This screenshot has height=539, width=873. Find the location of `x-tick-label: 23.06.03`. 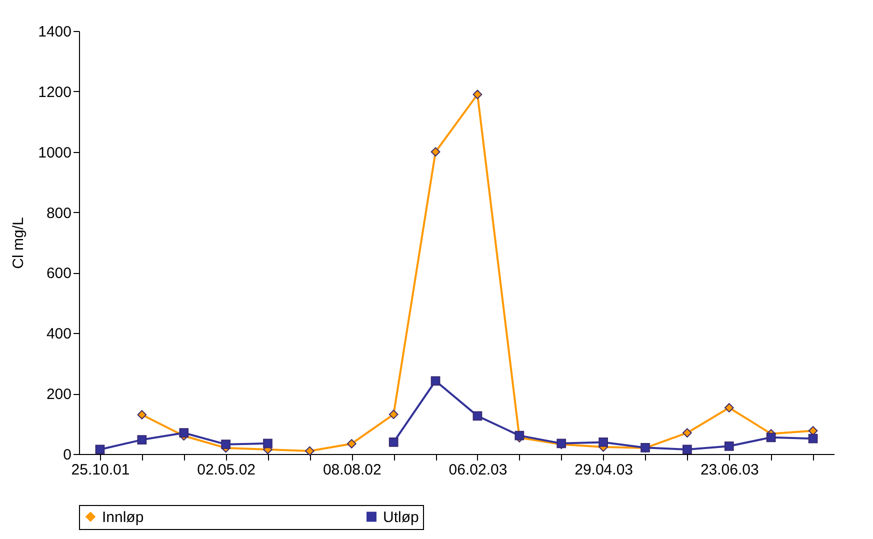

x-tick-label: 23.06.03 is located at coordinates (729, 470).